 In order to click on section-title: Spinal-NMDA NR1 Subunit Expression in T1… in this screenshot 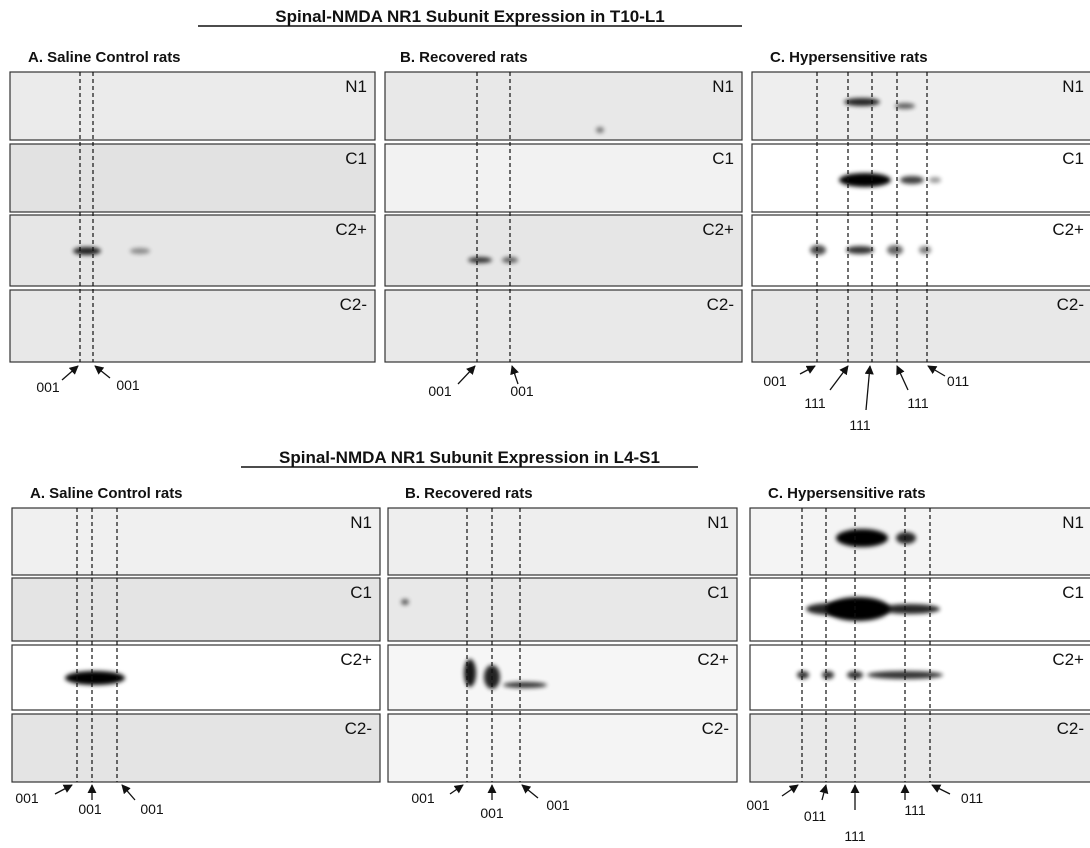, I will do `click(469, 16)`.